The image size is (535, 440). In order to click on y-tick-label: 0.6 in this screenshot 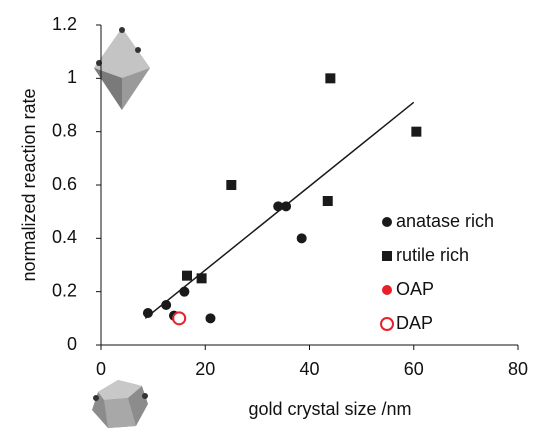, I will do `click(64, 184)`.